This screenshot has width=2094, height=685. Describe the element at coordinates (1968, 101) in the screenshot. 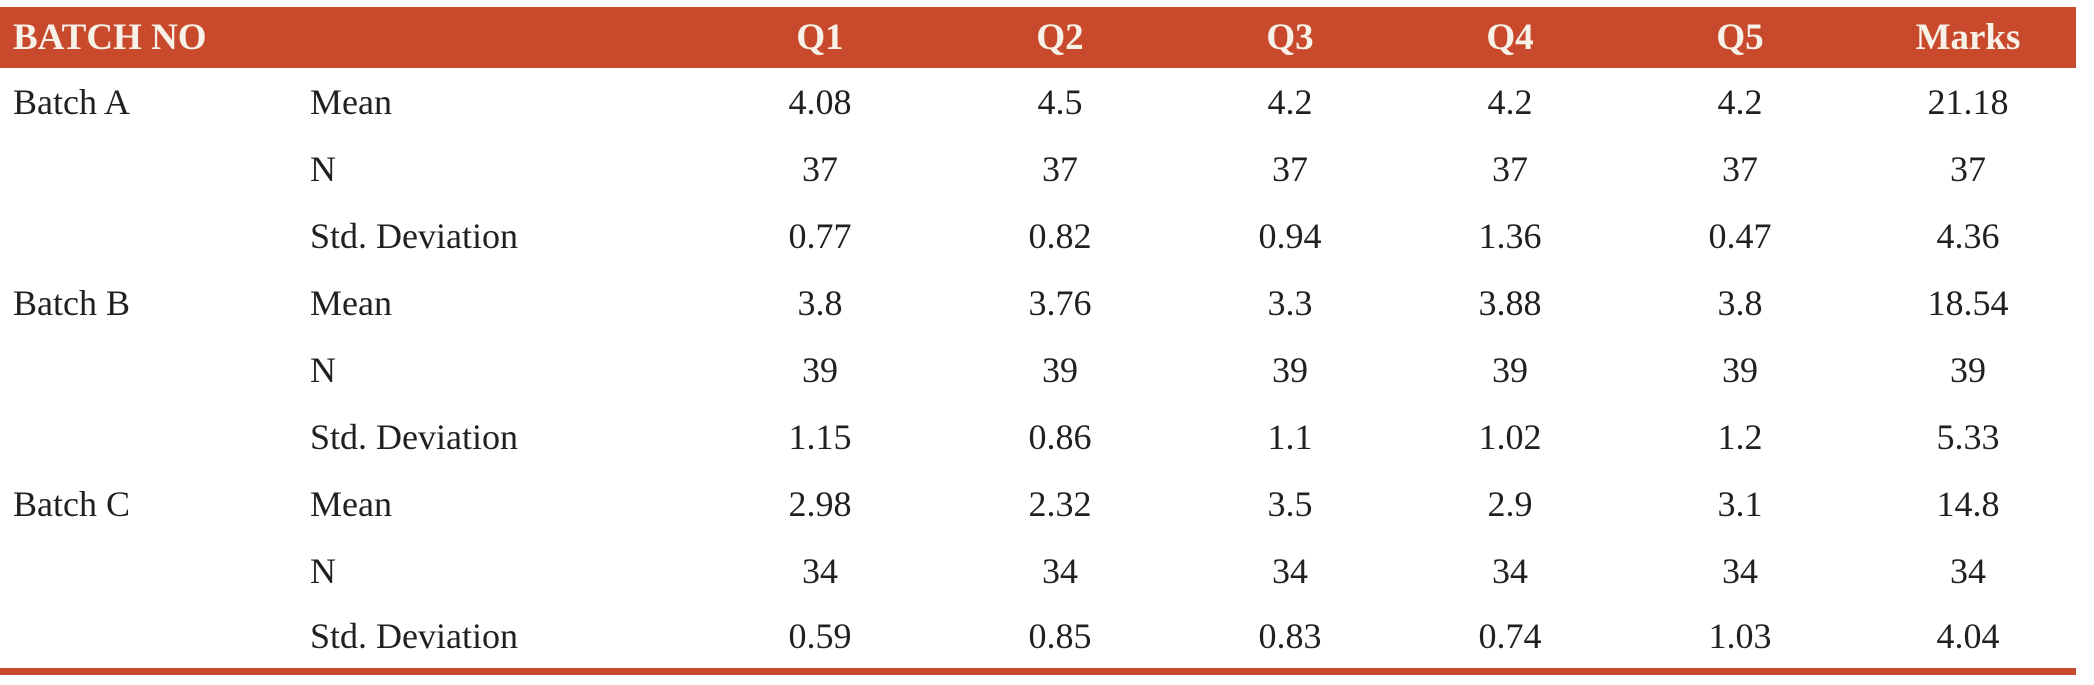

I see `value-cell: 21.18` at that location.